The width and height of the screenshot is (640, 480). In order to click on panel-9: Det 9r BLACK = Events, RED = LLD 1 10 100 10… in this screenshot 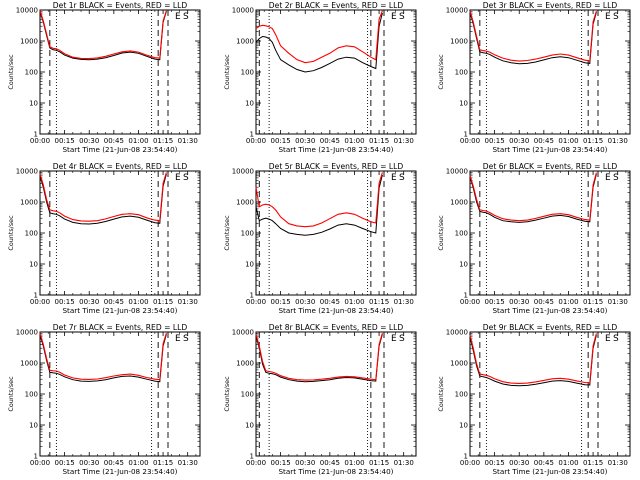, I will do `click(534, 399)`.